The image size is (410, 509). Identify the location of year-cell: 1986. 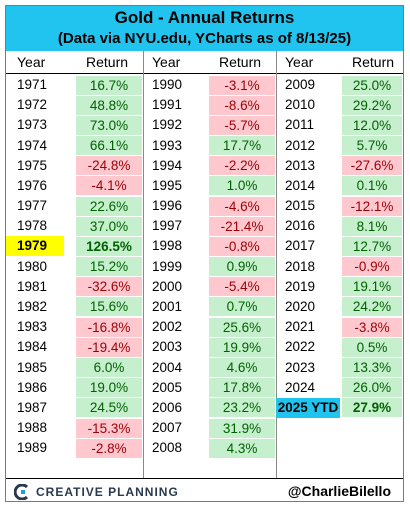
(32, 387).